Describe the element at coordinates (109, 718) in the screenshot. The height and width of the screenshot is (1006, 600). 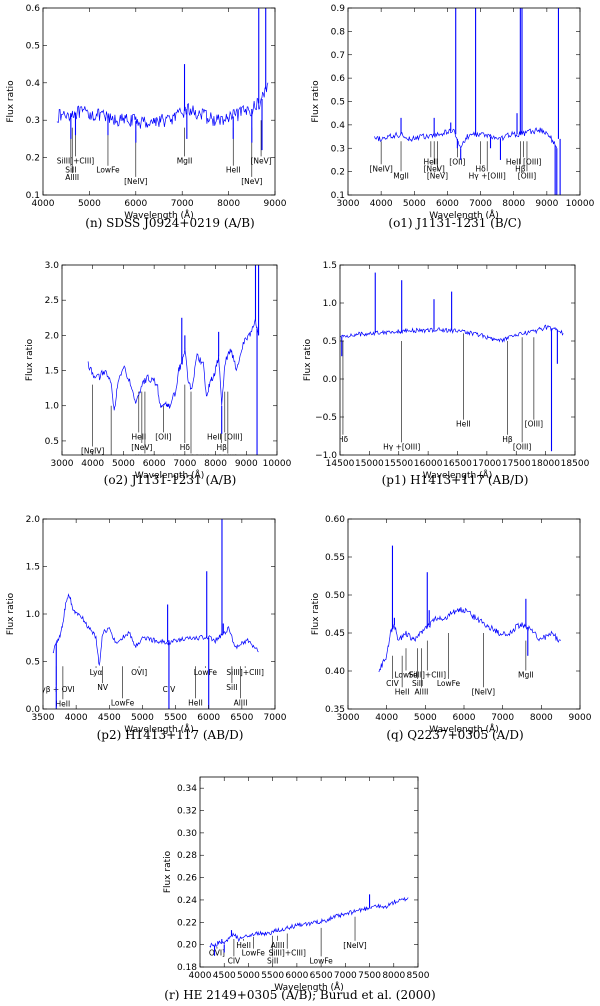
I see `x-tick-label: 4500` at that location.